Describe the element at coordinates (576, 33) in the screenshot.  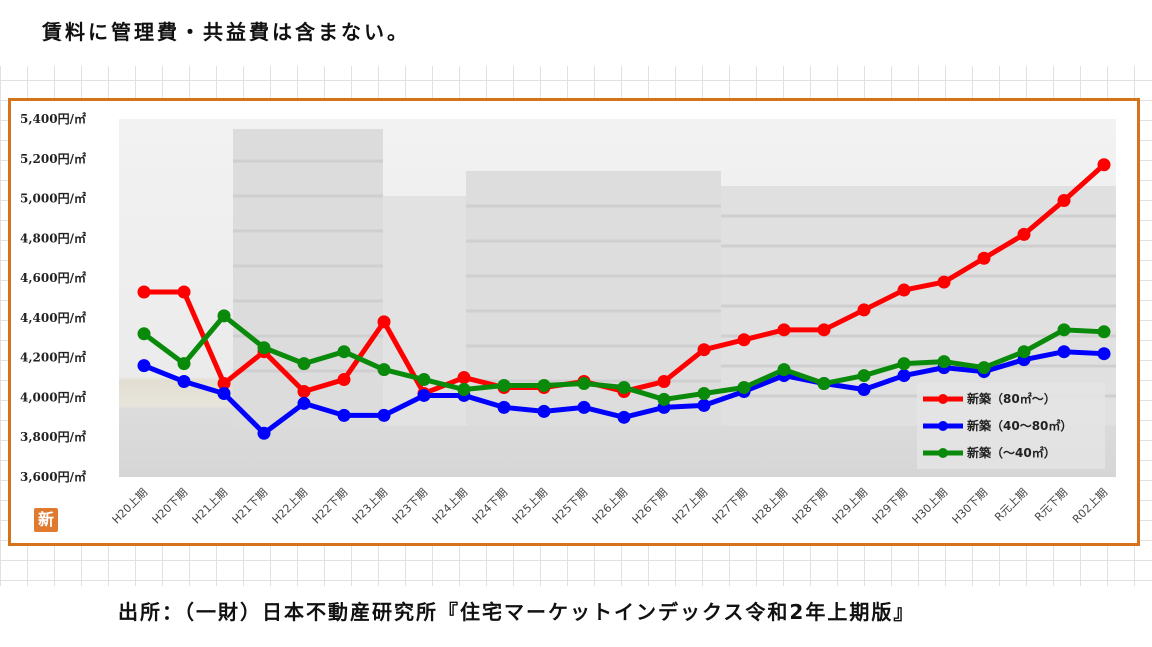
I see `top-band` at that location.